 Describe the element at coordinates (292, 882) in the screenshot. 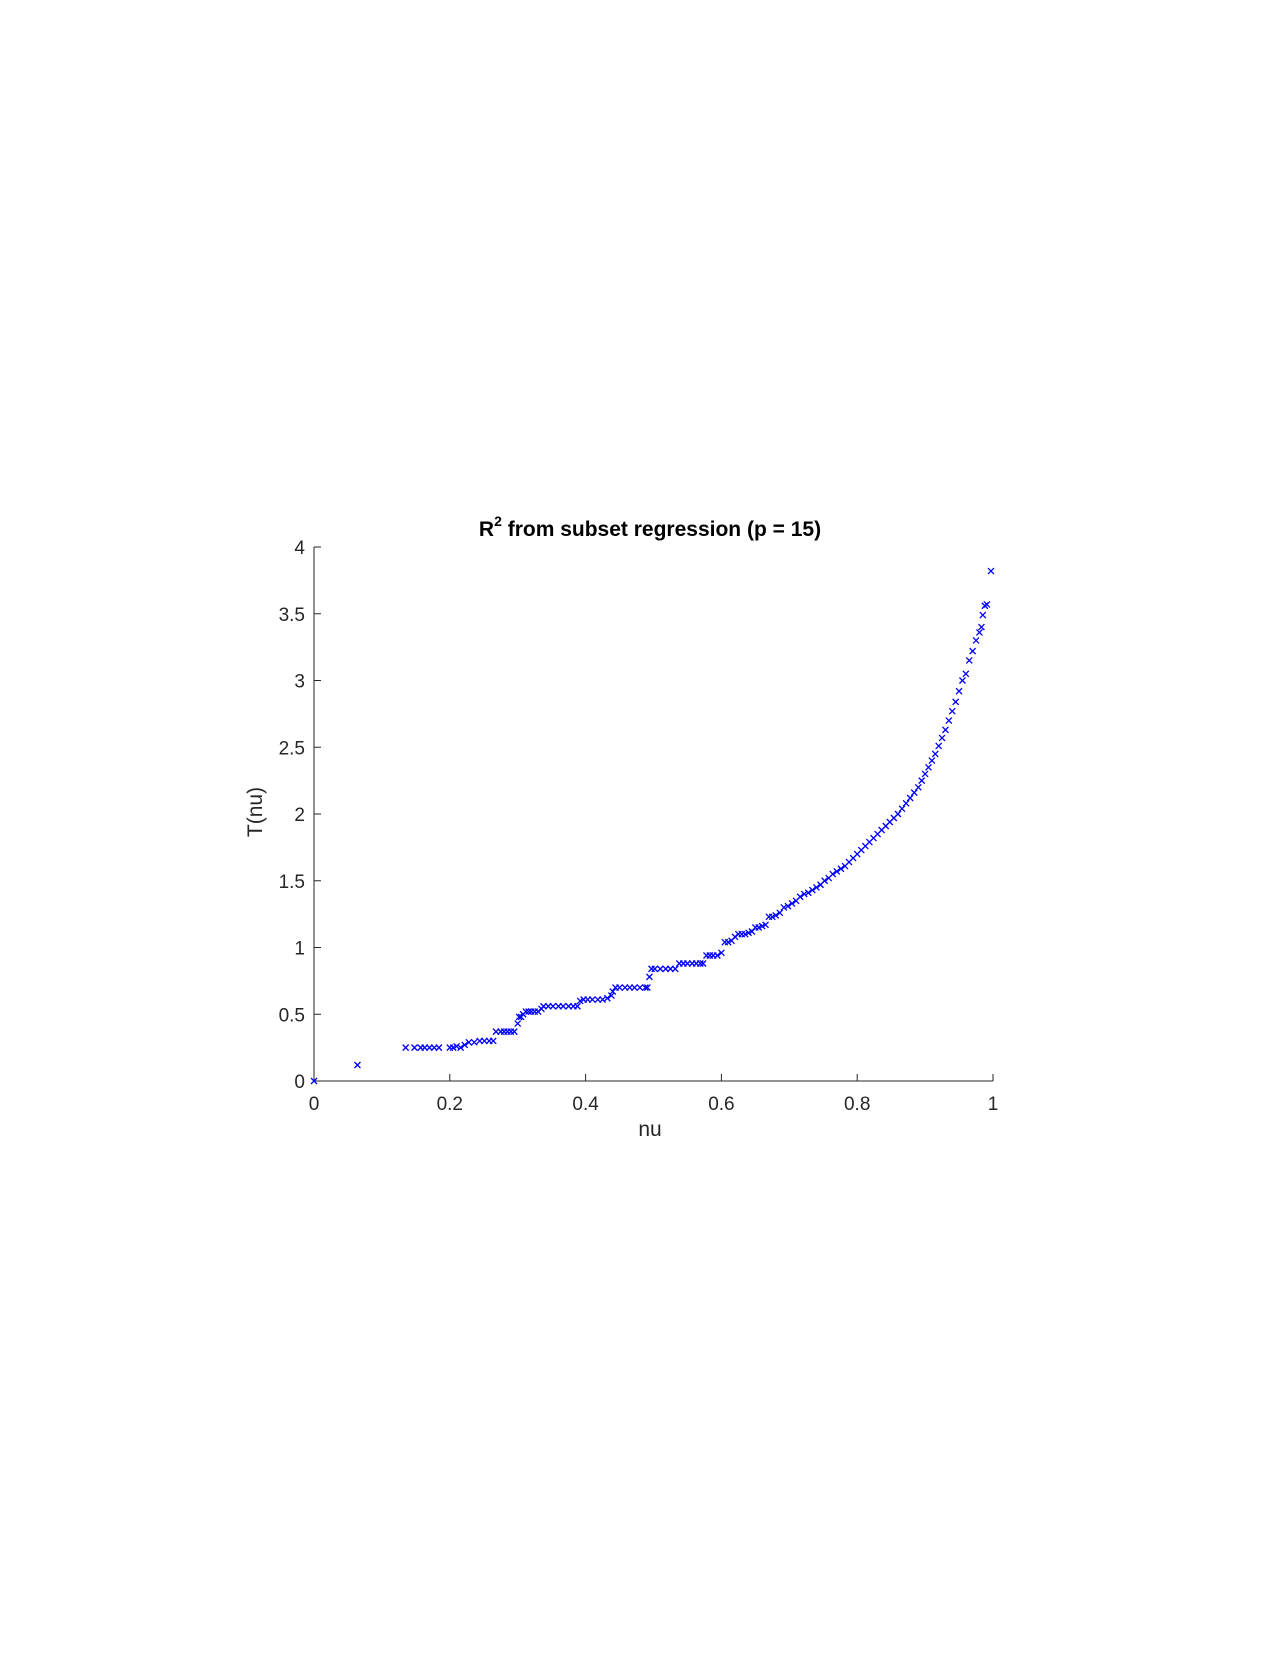

I see `y-tick-label: 1.5` at that location.